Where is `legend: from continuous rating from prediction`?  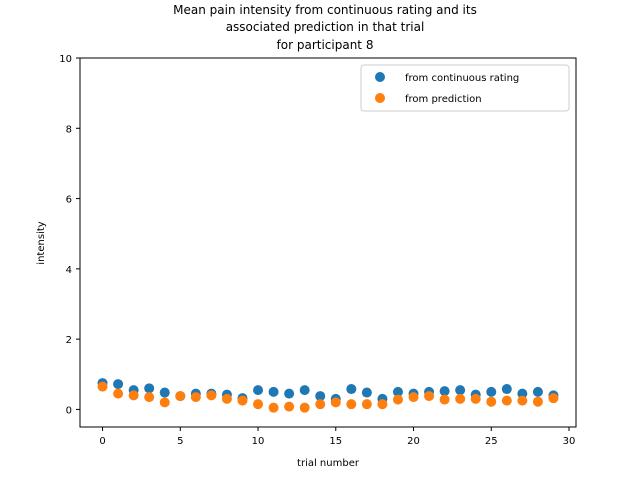 legend: from continuous rating from prediction is located at coordinates (465, 88).